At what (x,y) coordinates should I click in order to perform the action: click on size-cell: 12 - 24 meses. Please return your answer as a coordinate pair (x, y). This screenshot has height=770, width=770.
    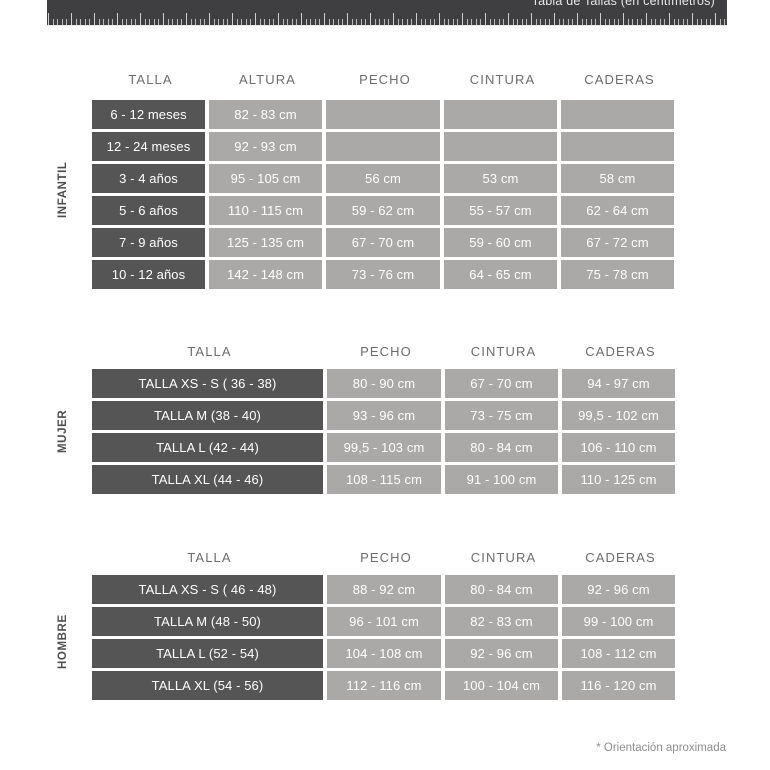
    Looking at the image, I should click on (148, 146).